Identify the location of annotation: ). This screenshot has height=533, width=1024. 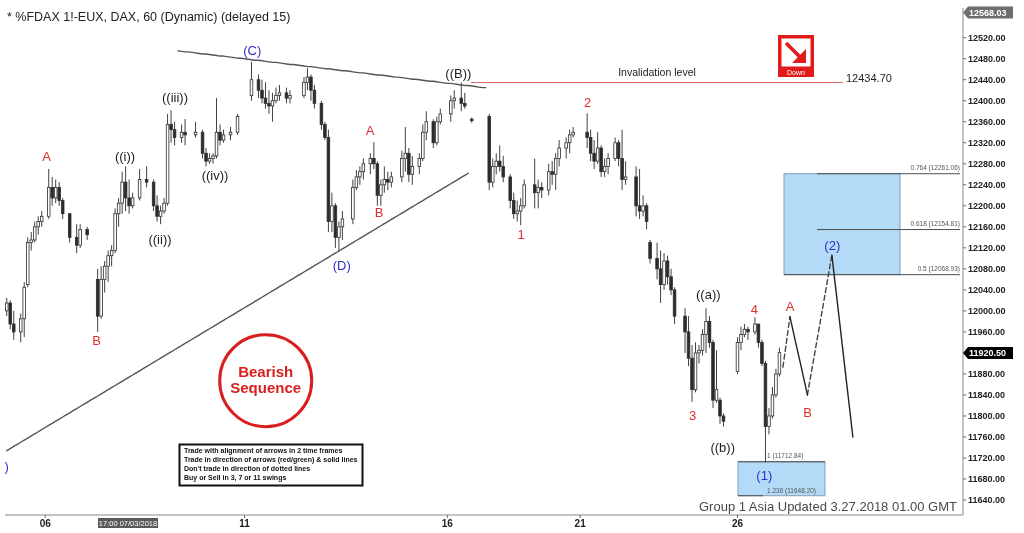
(6, 467).